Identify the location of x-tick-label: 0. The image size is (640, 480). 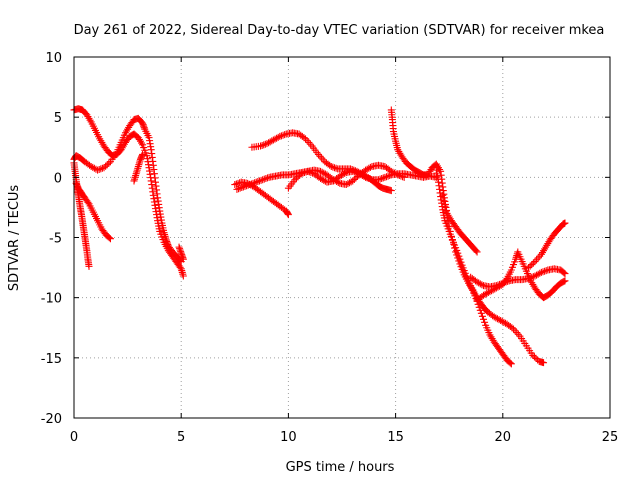
(74, 437).